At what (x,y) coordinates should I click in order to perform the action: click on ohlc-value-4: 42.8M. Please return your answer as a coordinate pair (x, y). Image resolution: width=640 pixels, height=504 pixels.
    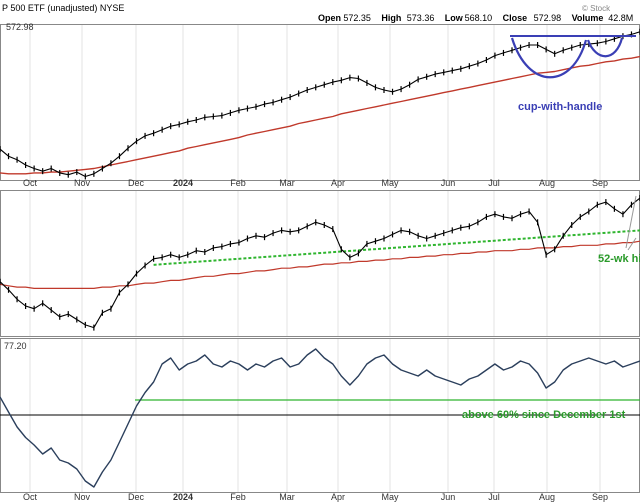
    Looking at the image, I should click on (620, 18).